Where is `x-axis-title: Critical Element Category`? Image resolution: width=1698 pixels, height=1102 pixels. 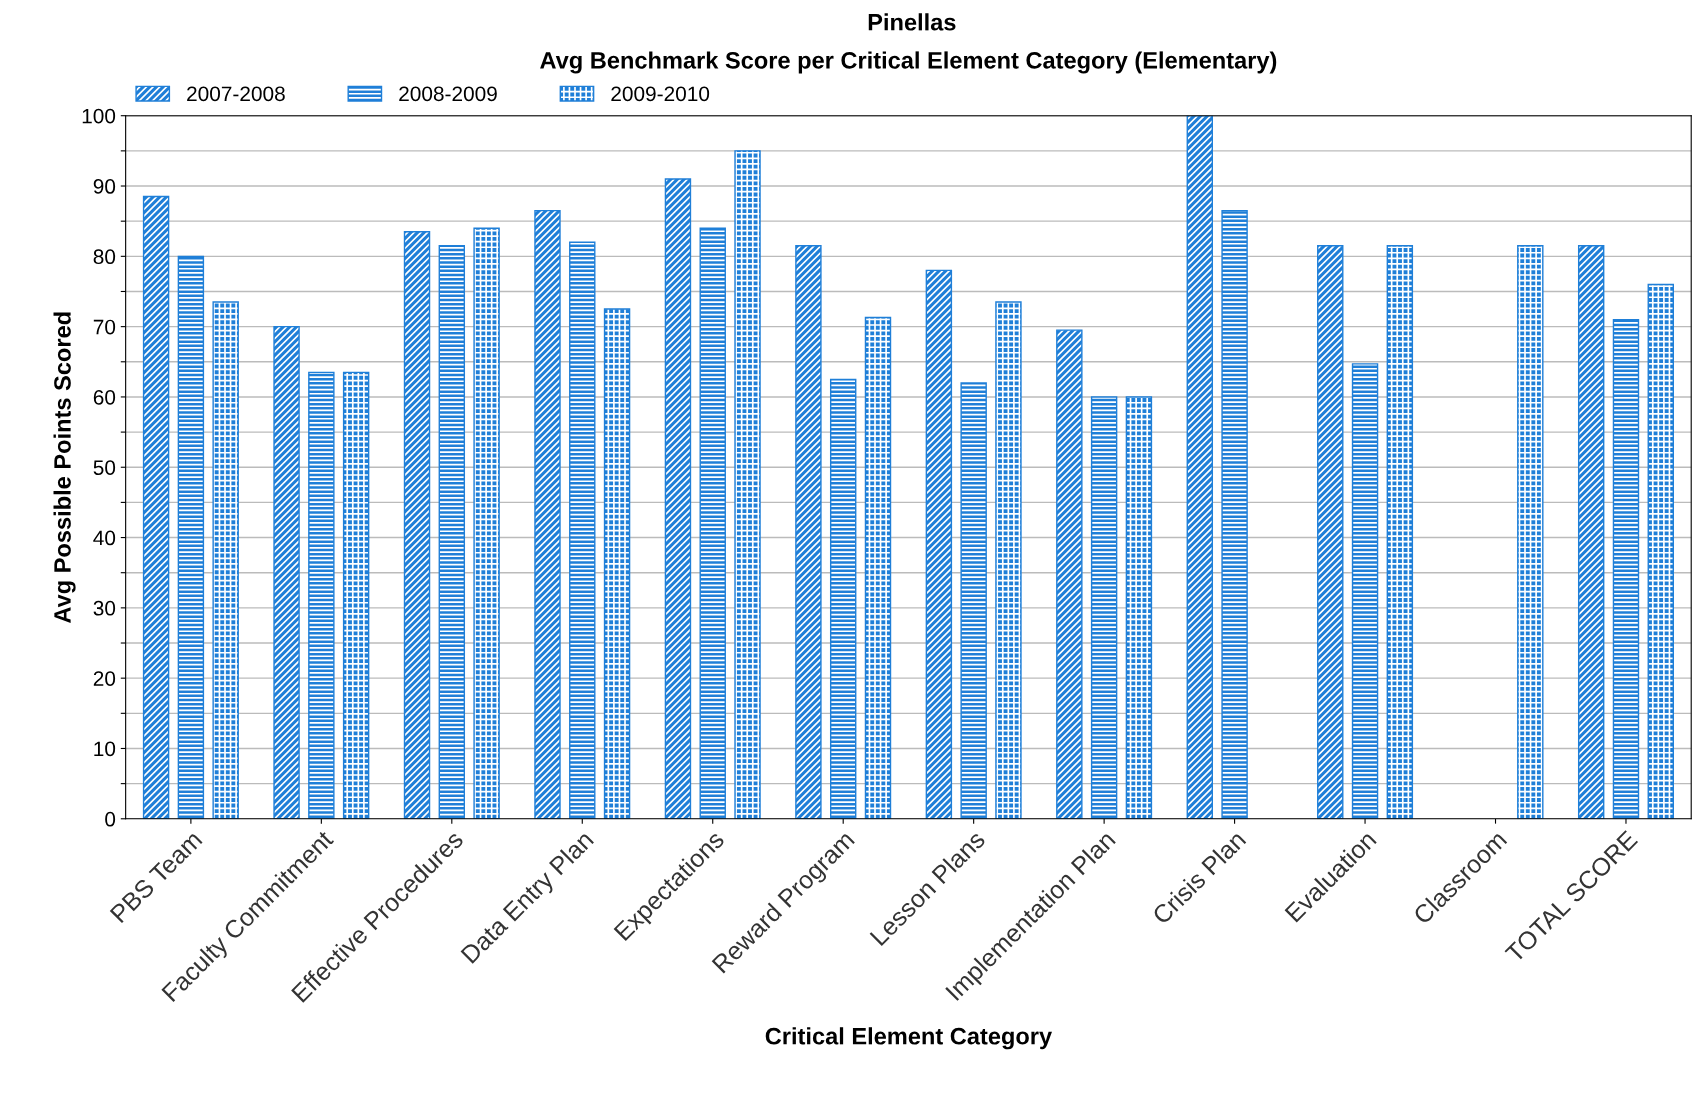
x-axis-title: Critical Element Category is located at coordinates (908, 1038).